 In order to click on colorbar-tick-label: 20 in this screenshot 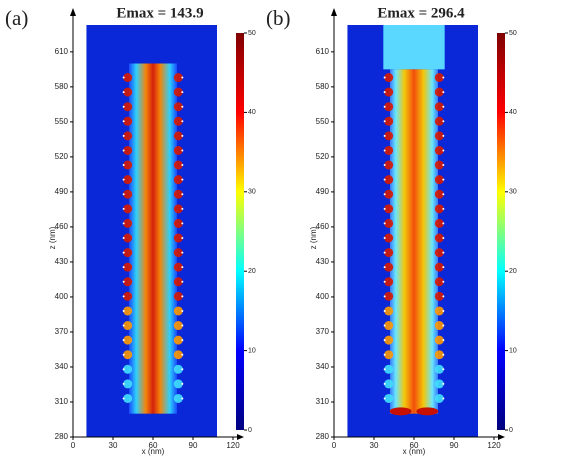, I will do `click(252, 271)`.